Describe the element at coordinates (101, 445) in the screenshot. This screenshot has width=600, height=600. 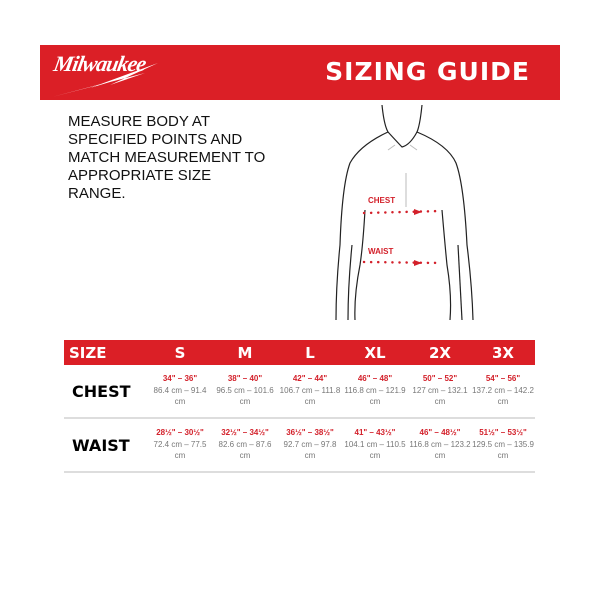
I see `row-label-waist: WAIST` at that location.